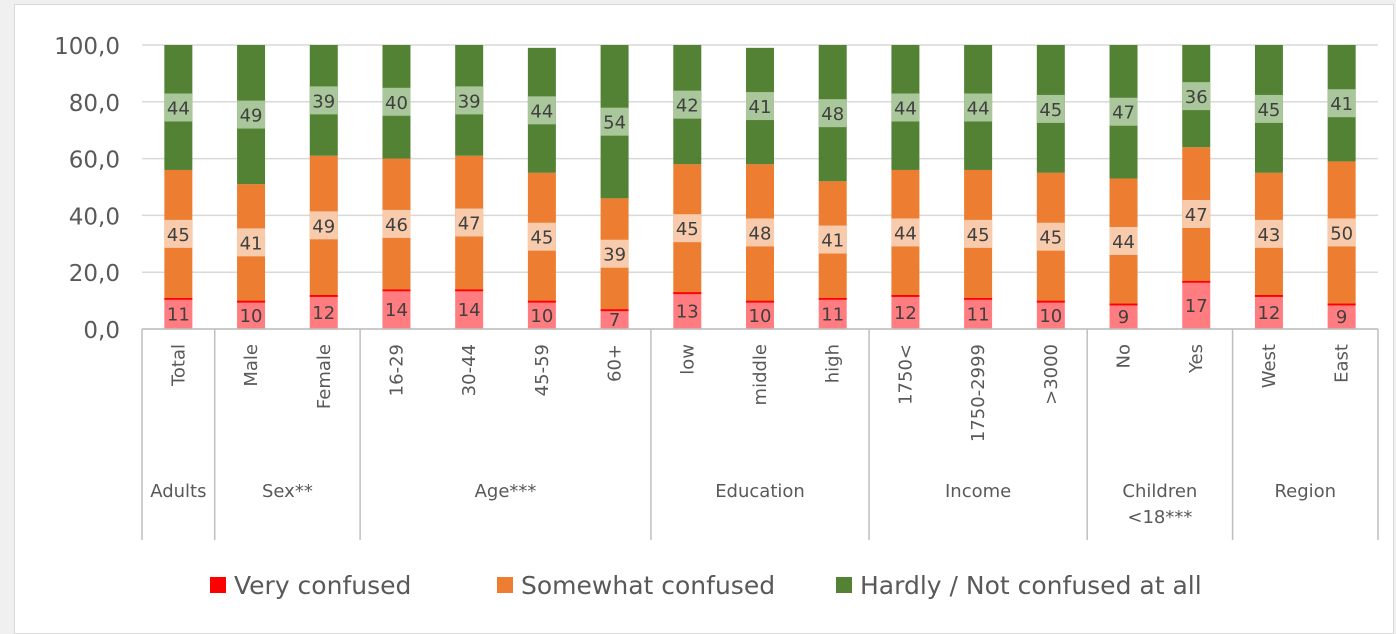 The height and width of the screenshot is (634, 1396). I want to click on data-label: 36, so click(1196, 97).